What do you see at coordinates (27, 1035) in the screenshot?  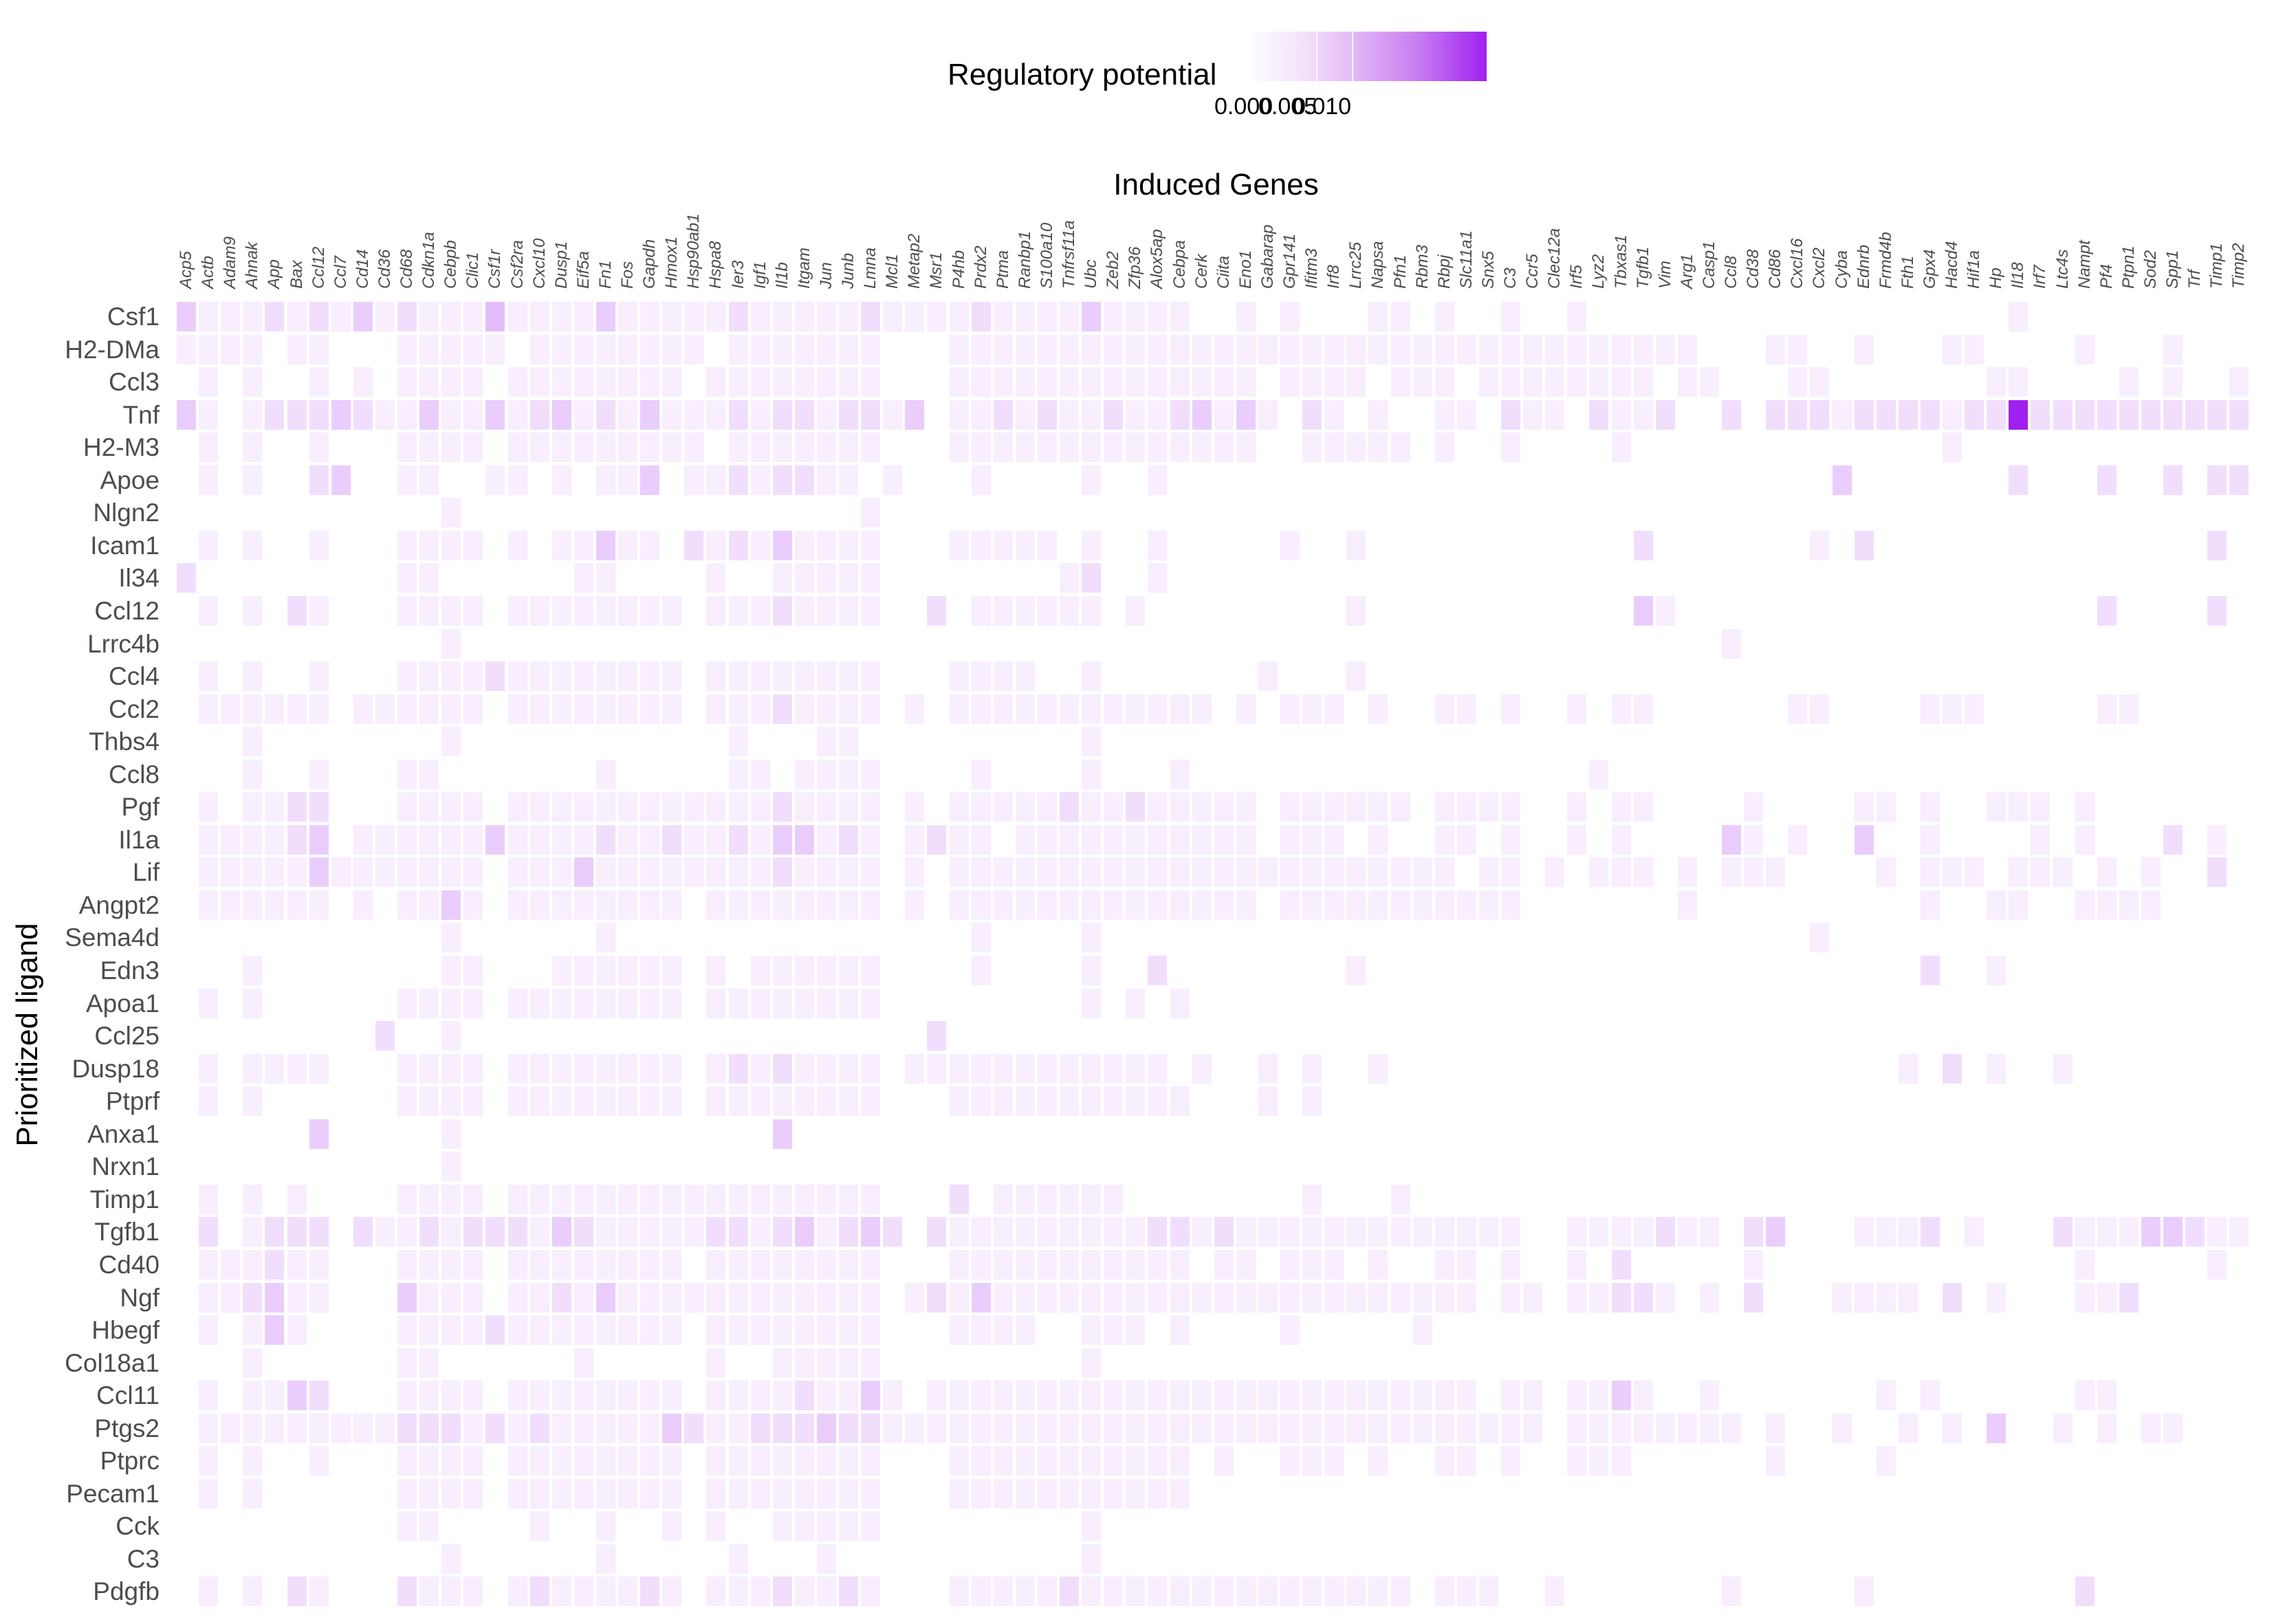 I see `y-axis-title: Prioritized ligand` at bounding box center [27, 1035].